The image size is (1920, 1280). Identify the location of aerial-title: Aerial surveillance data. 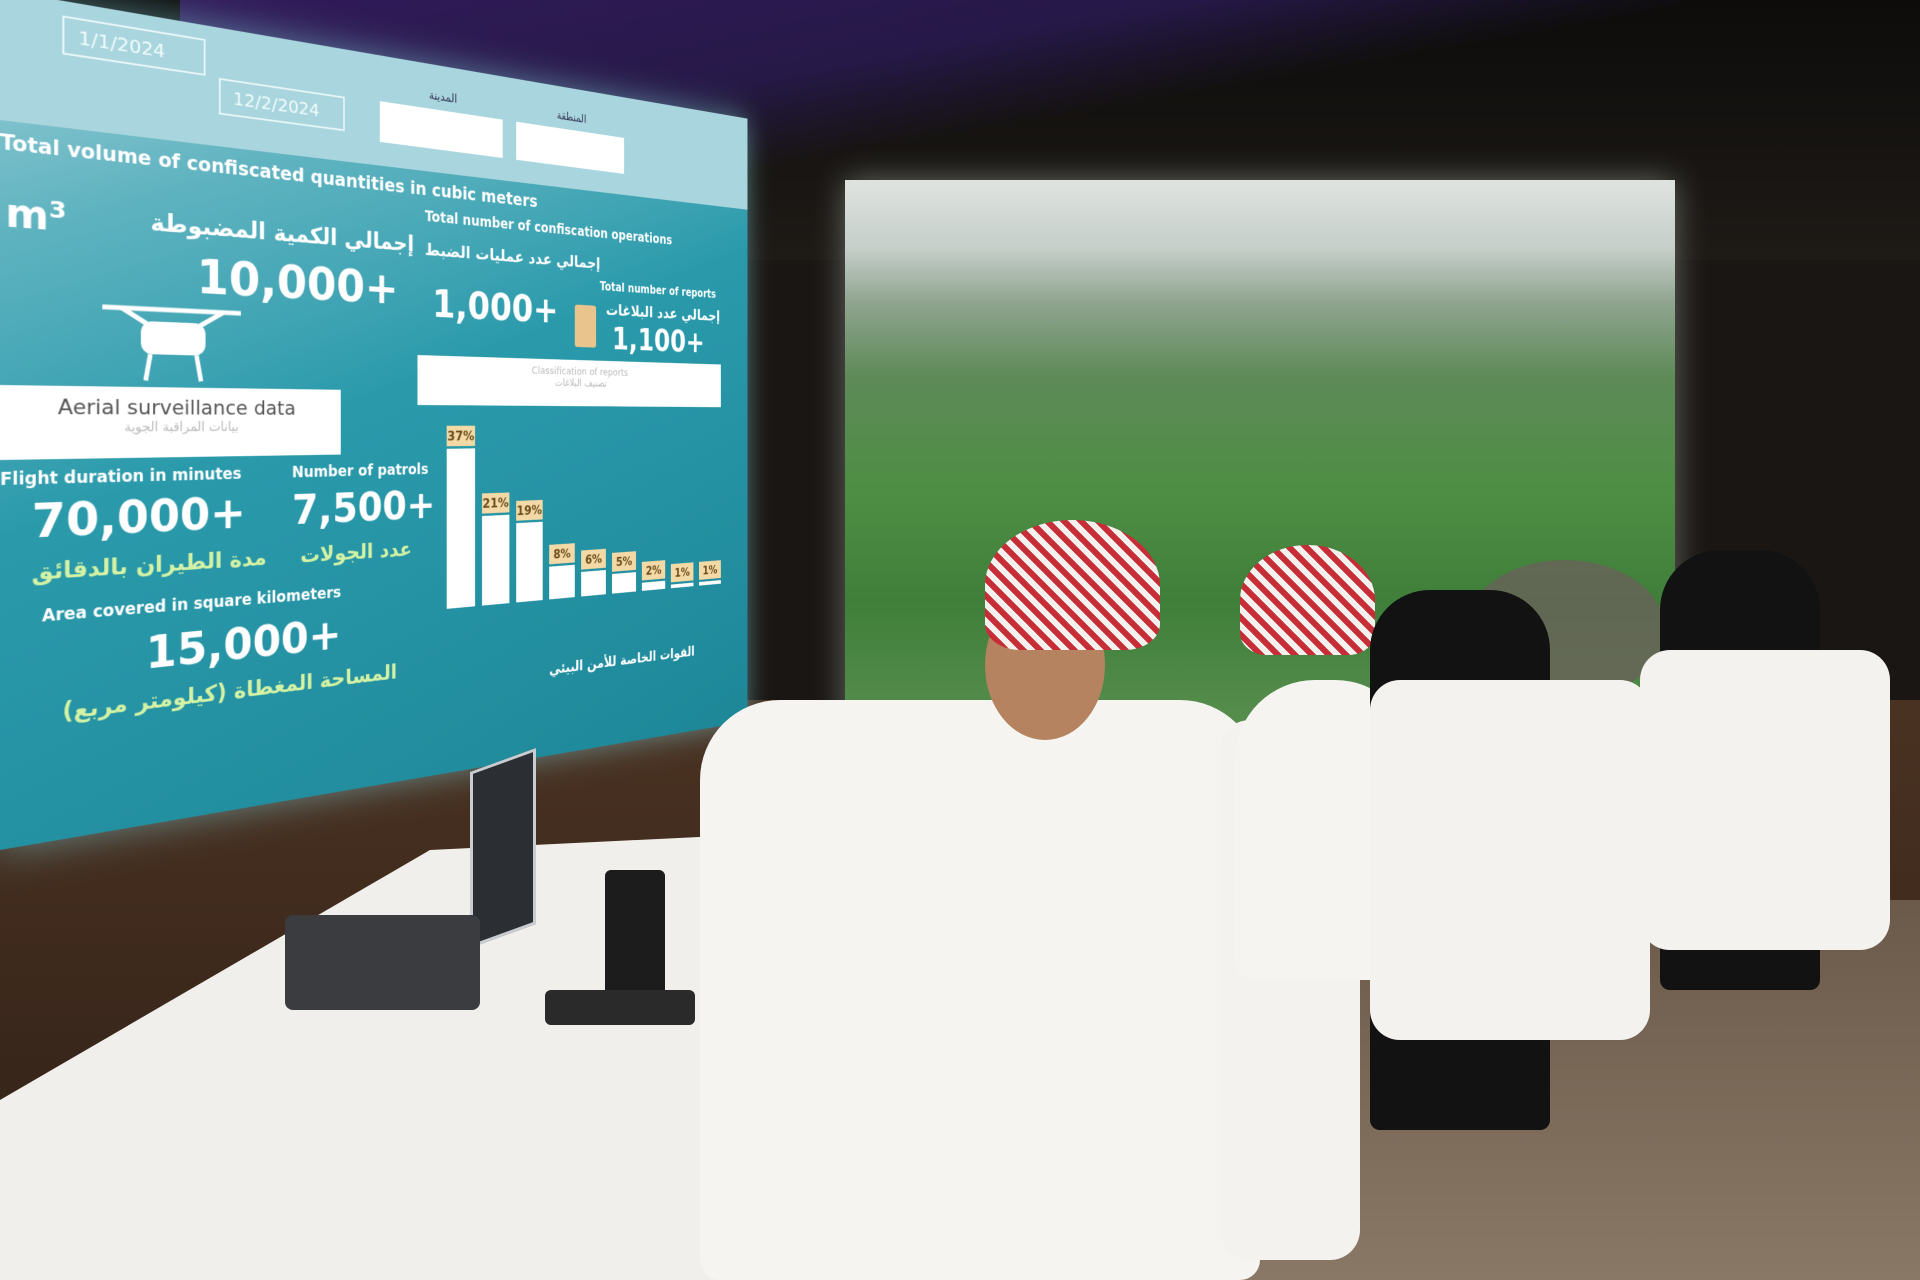
(170, 407).